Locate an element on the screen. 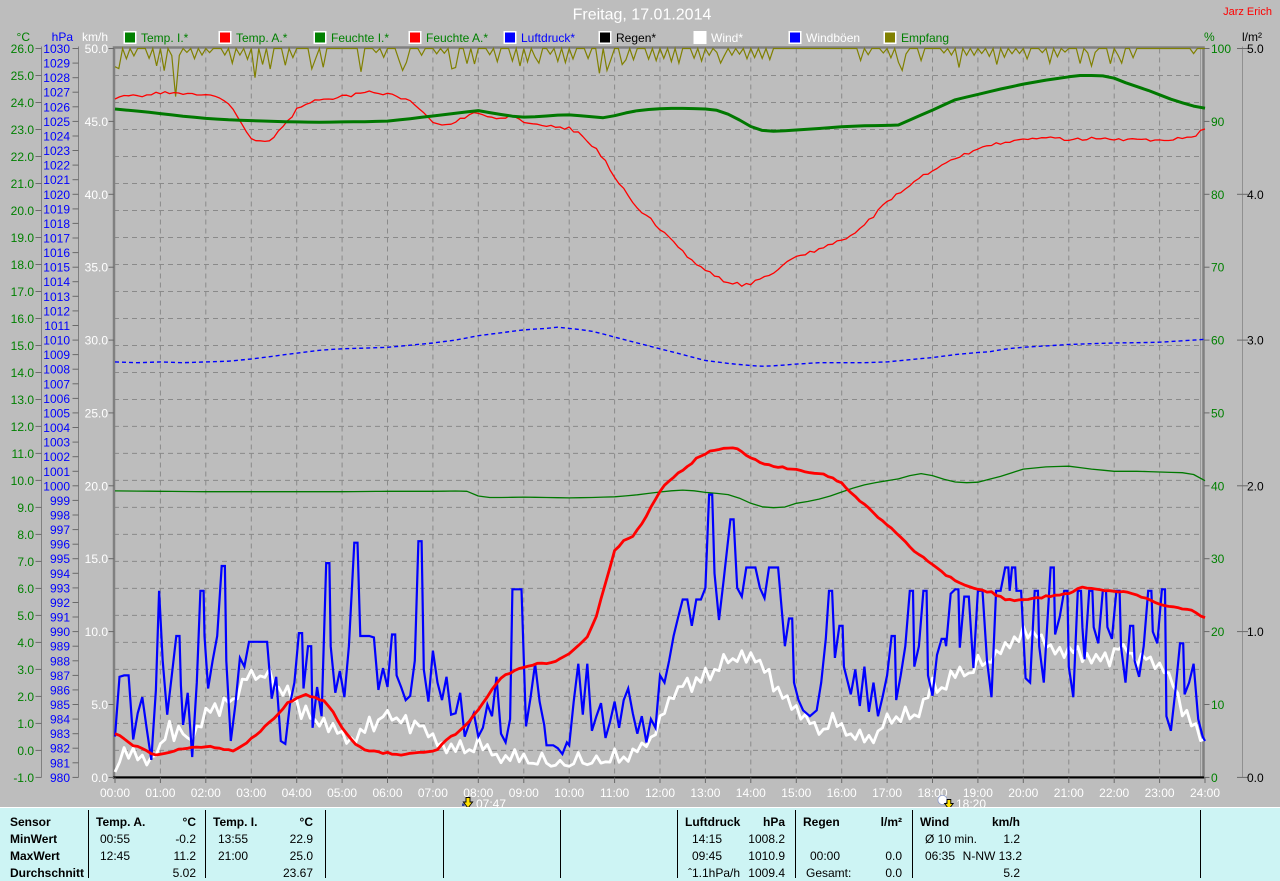 Image resolution: width=1280 pixels, height=881 pixels. svg-text: 04:00 is located at coordinates (297, 793).